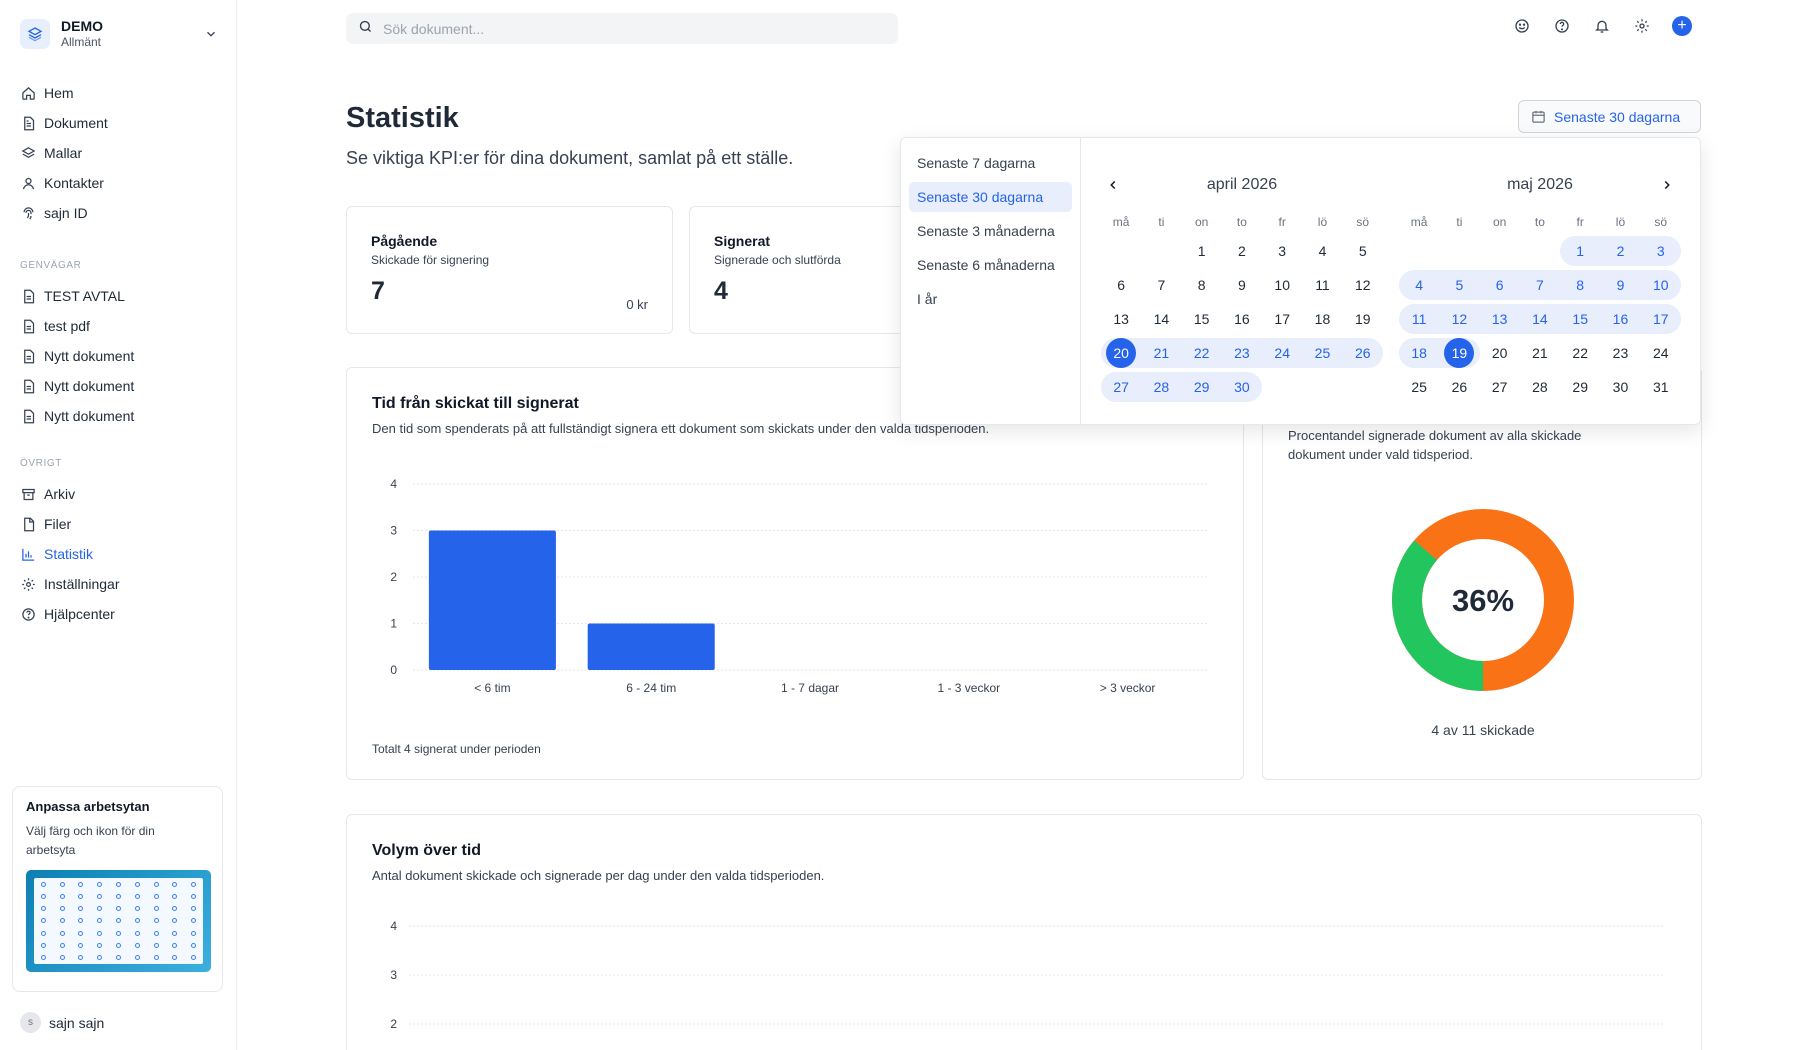  I want to click on nav-item-statistik: Statistik, so click(120, 554).